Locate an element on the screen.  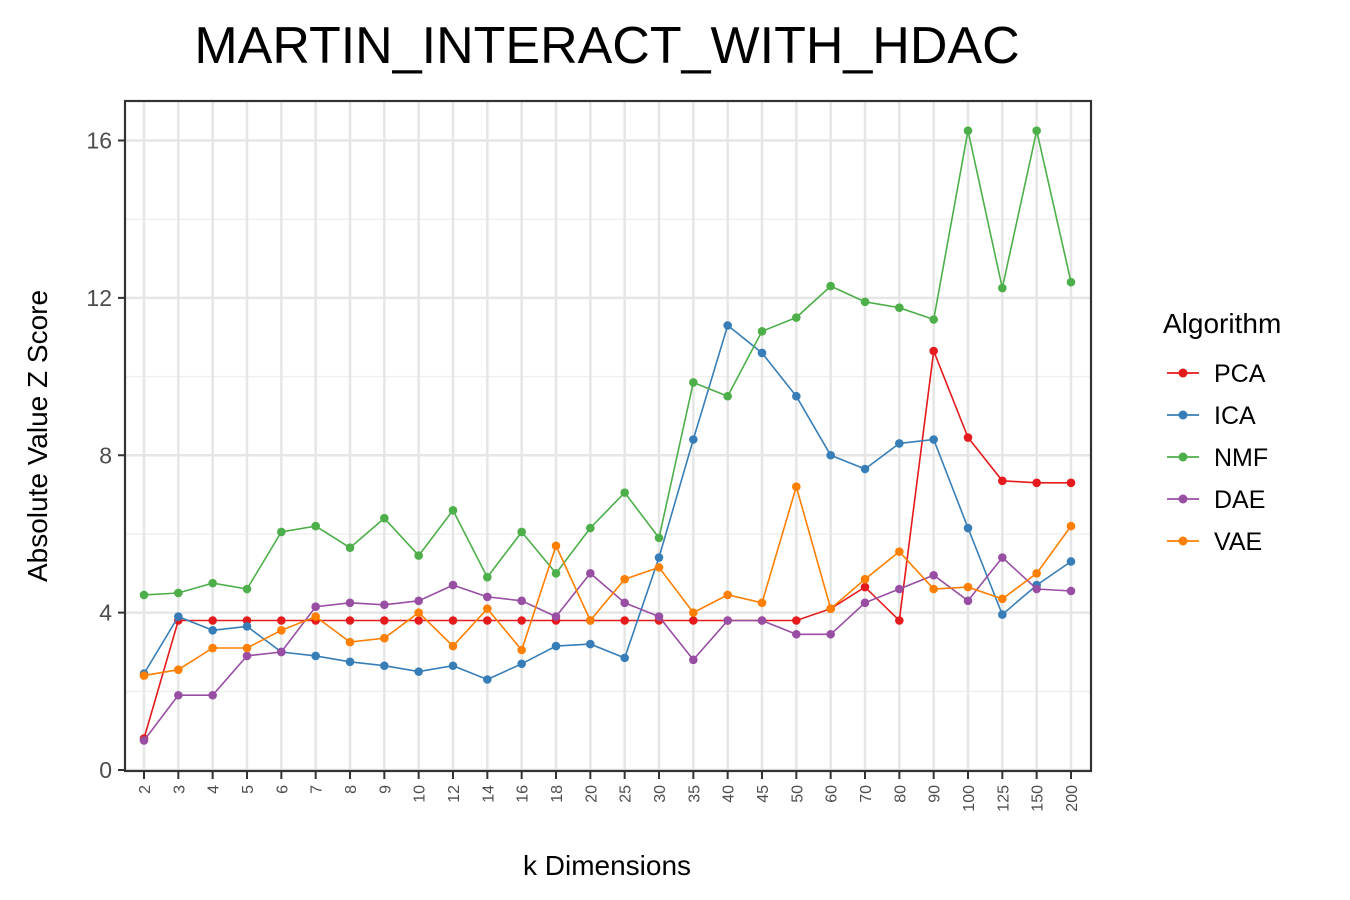
y-axis-title: Absolute Value Z Score is located at coordinates (37, 436).